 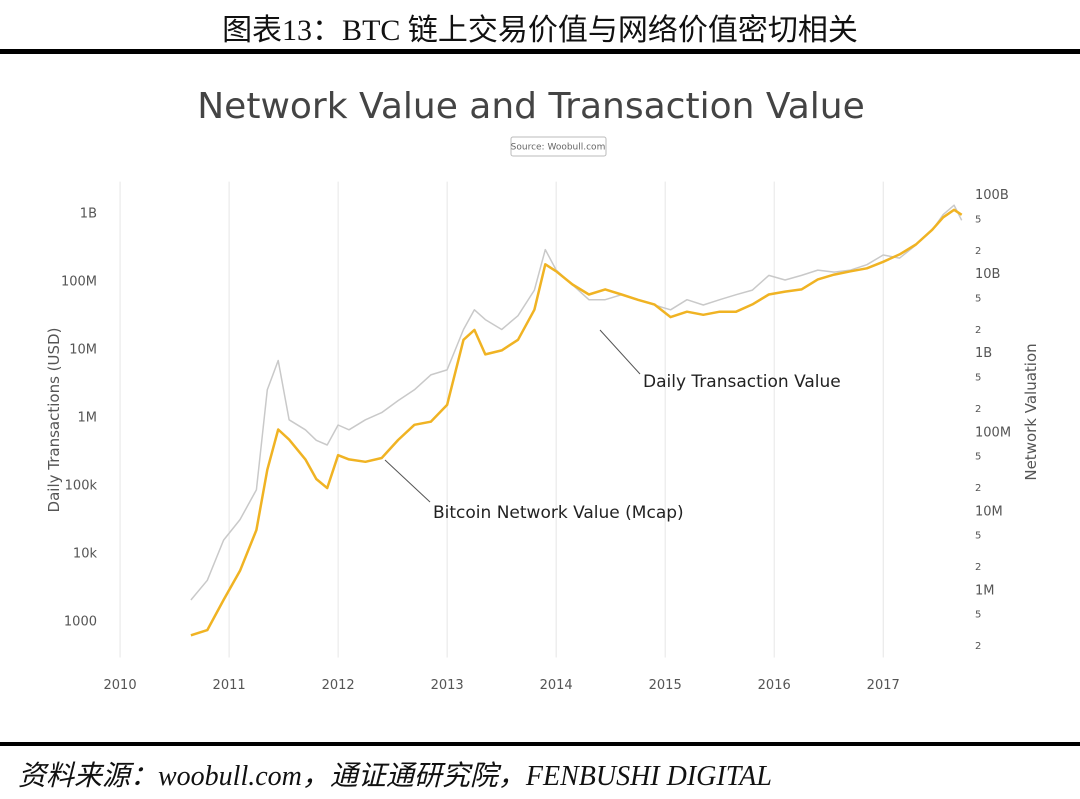 I want to click on footer-rule, so click(x=540, y=744).